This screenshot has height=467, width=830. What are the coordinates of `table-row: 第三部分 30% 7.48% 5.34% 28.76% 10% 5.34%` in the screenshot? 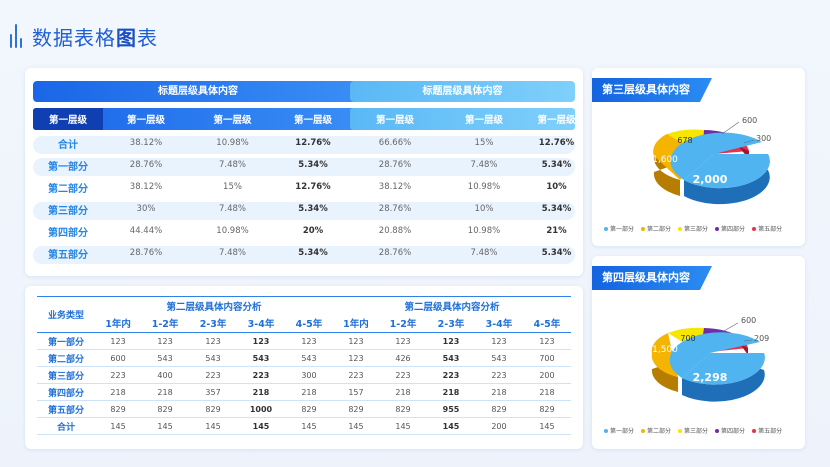 It's located at (304, 209).